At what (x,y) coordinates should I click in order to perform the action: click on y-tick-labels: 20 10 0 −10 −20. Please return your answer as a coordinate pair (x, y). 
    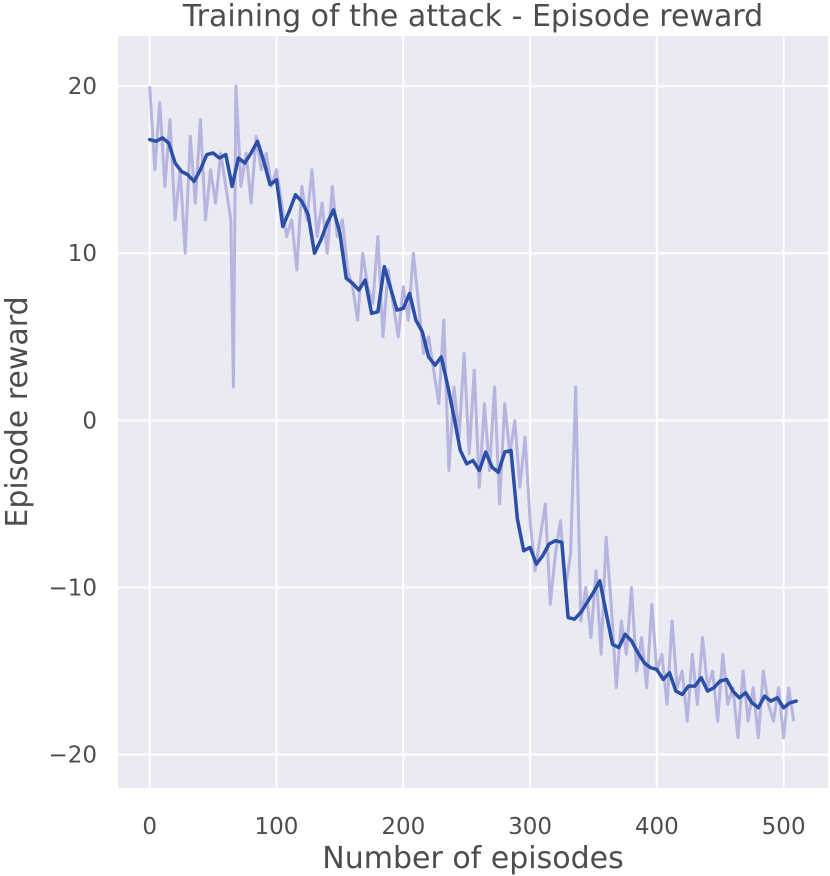
    Looking at the image, I should click on (72, 421).